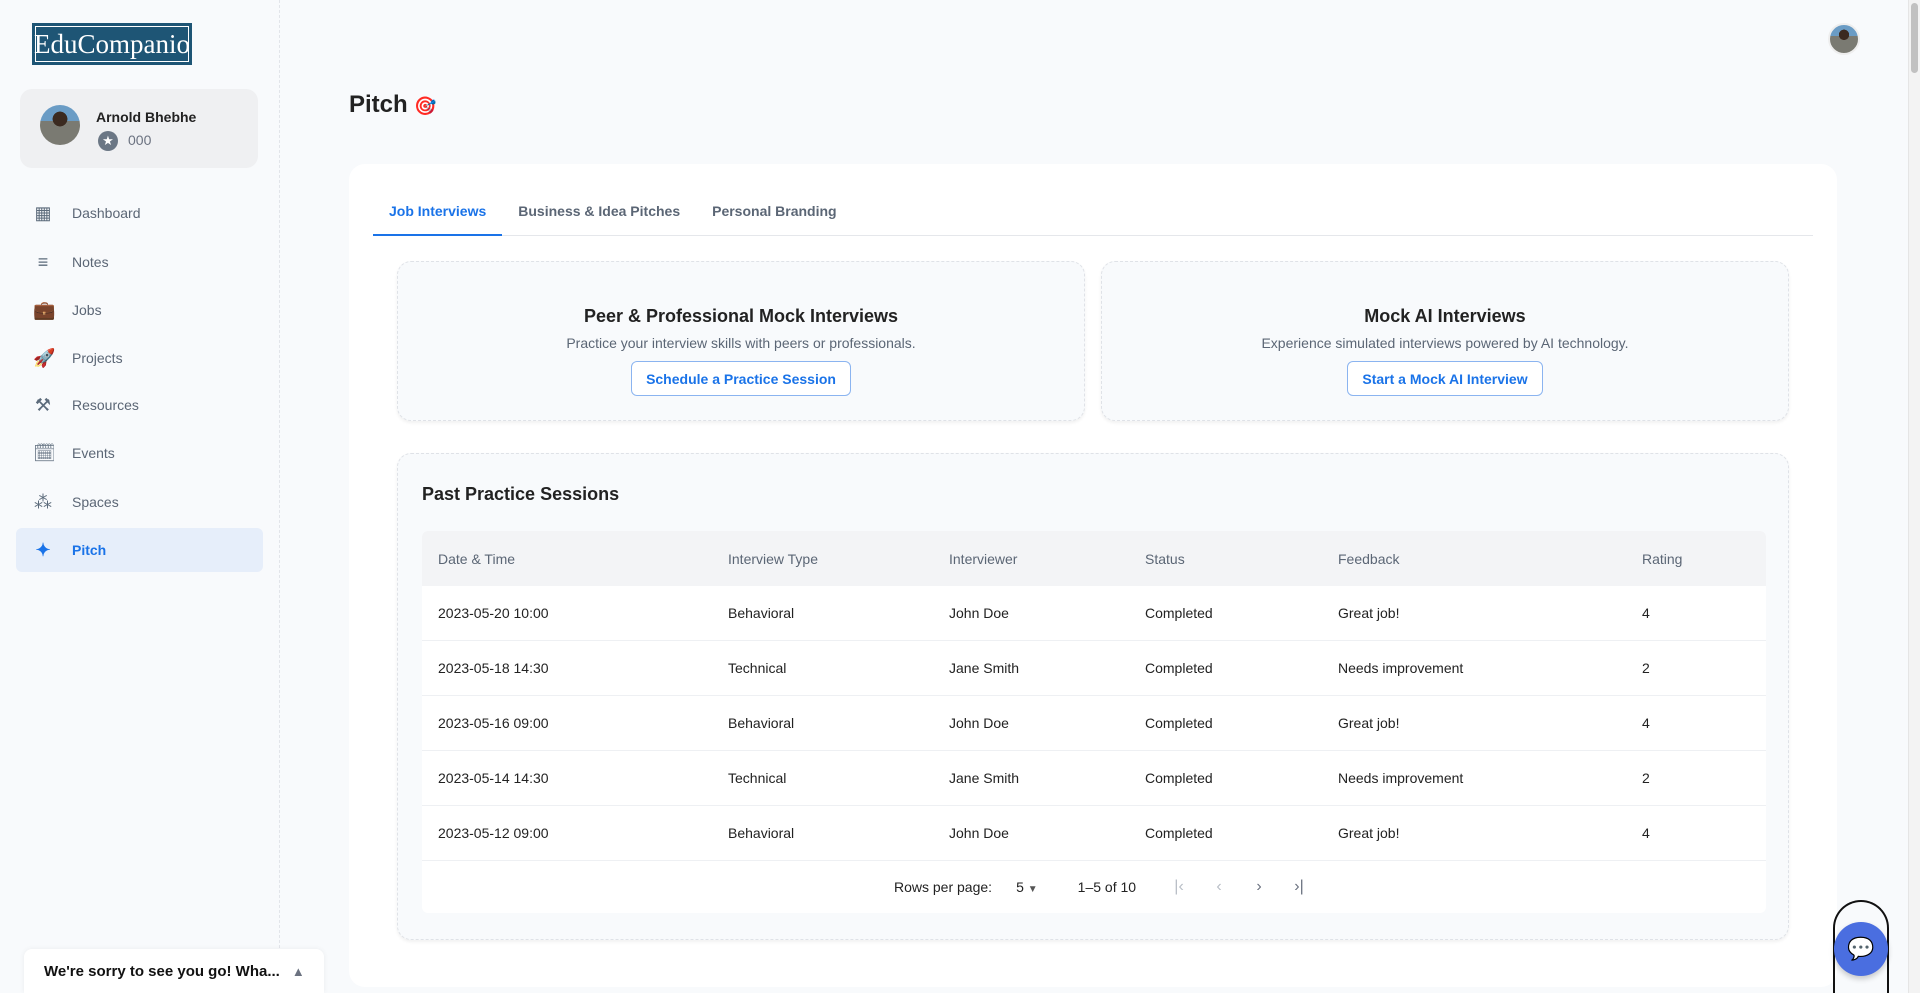 The height and width of the screenshot is (993, 1920). Describe the element at coordinates (87, 310) in the screenshot. I see `sidebar-item-label: Jobs` at that location.